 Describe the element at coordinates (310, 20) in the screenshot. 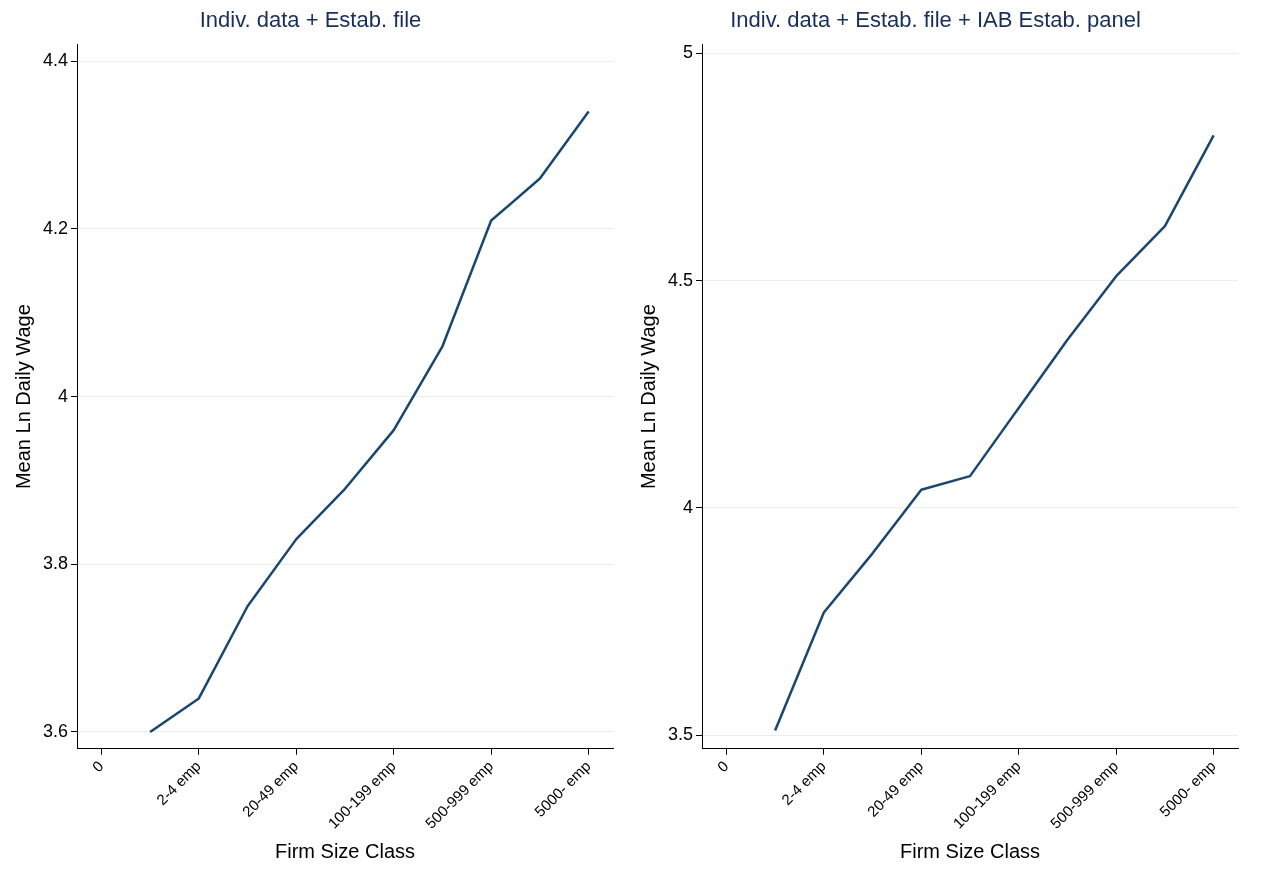

I see `chart-title: Indiv. data + Estab. file` at that location.